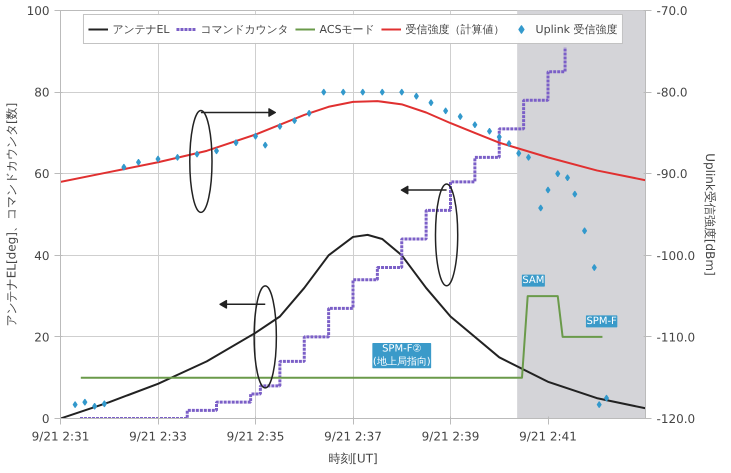 The width and height of the screenshot is (731, 473). I want to click on y-tick-label: 80, so click(42, 93).